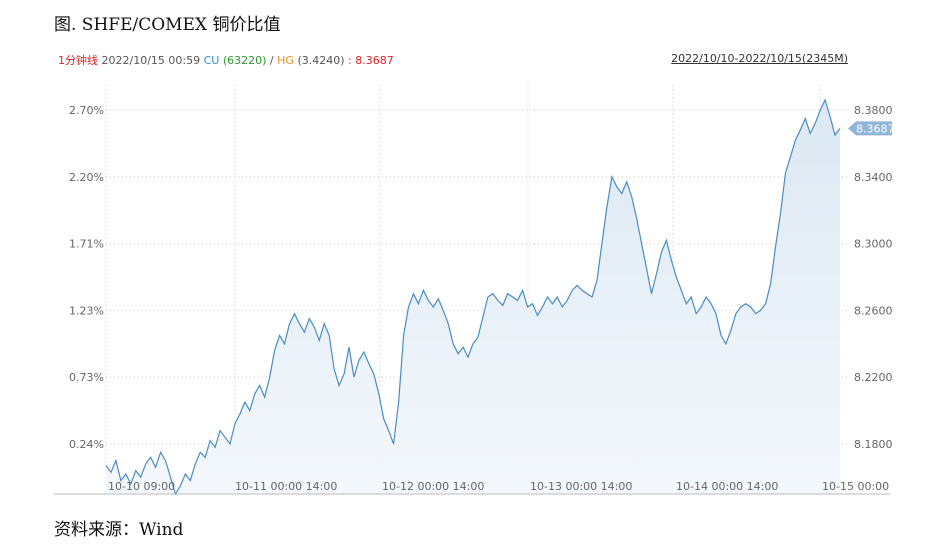 This screenshot has height=555, width=941. What do you see at coordinates (86, 377) in the screenshot?
I see `left-tick-label: 0.73%` at bounding box center [86, 377].